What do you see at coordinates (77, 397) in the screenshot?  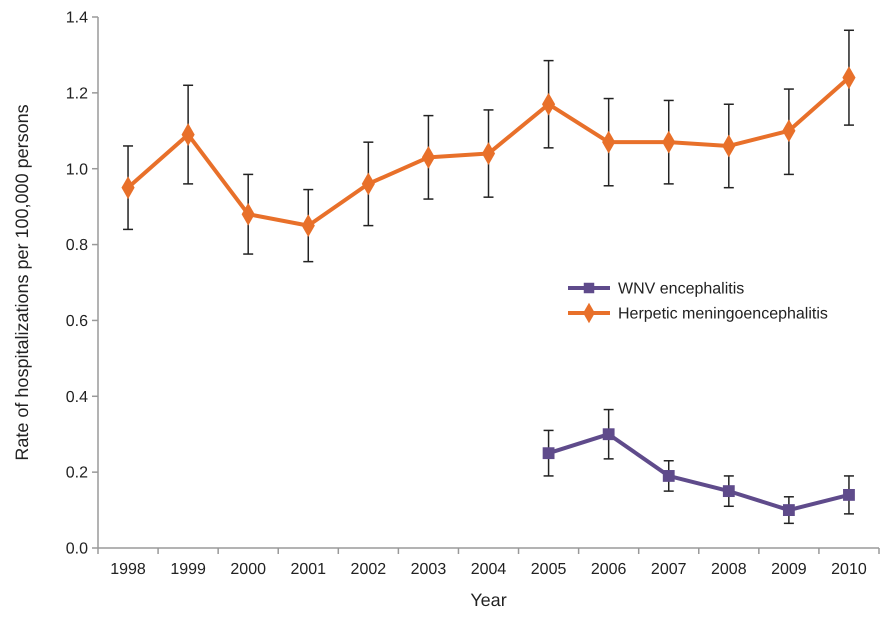 I see `y-tick-label: 0.4` at bounding box center [77, 397].